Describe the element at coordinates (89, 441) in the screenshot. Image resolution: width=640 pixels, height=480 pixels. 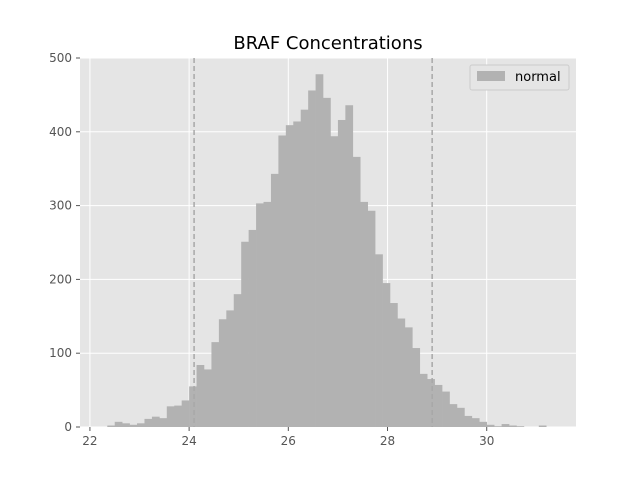
I see `x-tick-label: 22` at that location.